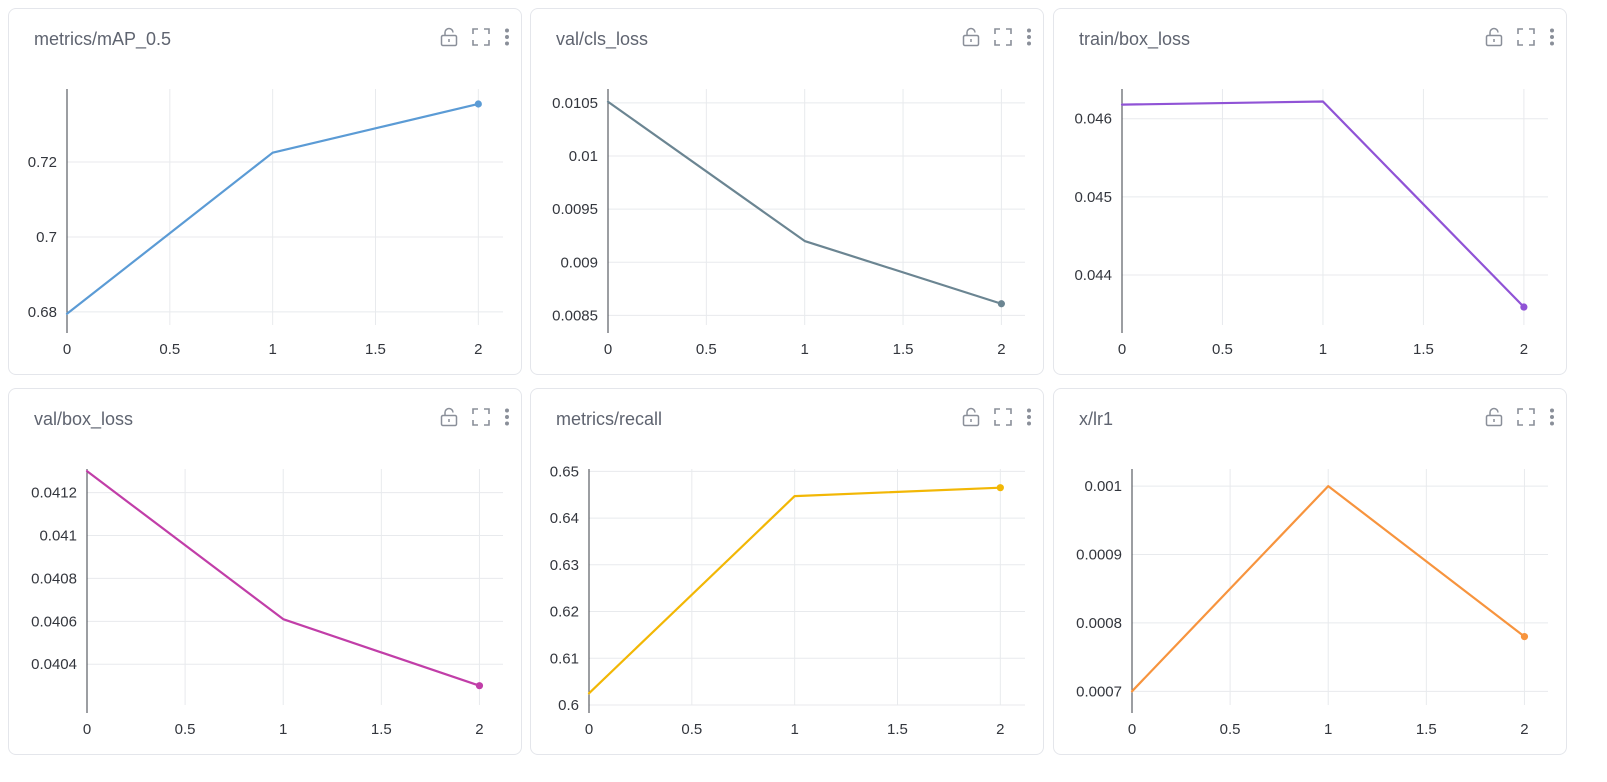  I want to click on panel-title: val/box_loss, so click(84, 419).